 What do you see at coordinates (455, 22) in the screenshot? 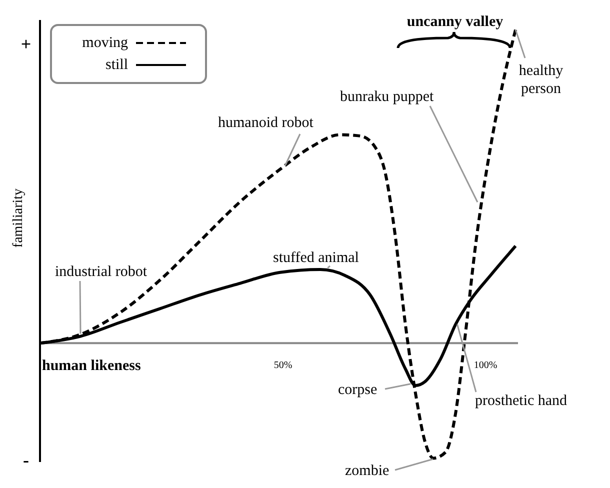
I see `annotation: uncanny valley` at bounding box center [455, 22].